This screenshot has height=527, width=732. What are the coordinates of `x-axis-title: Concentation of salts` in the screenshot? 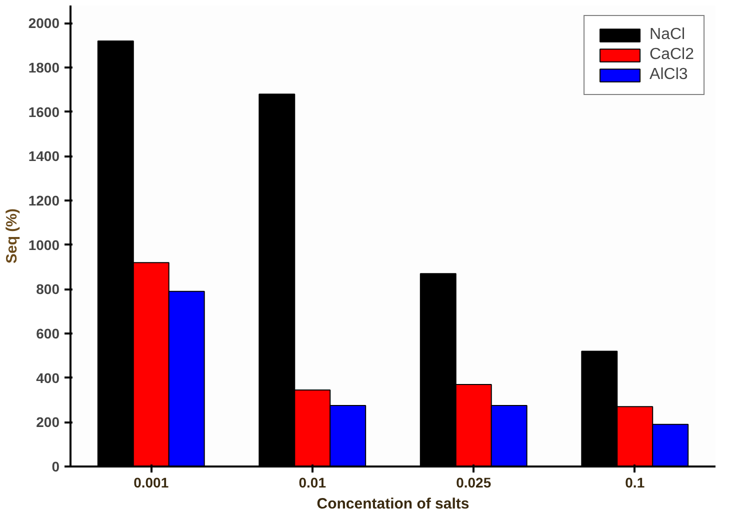 It's located at (393, 504).